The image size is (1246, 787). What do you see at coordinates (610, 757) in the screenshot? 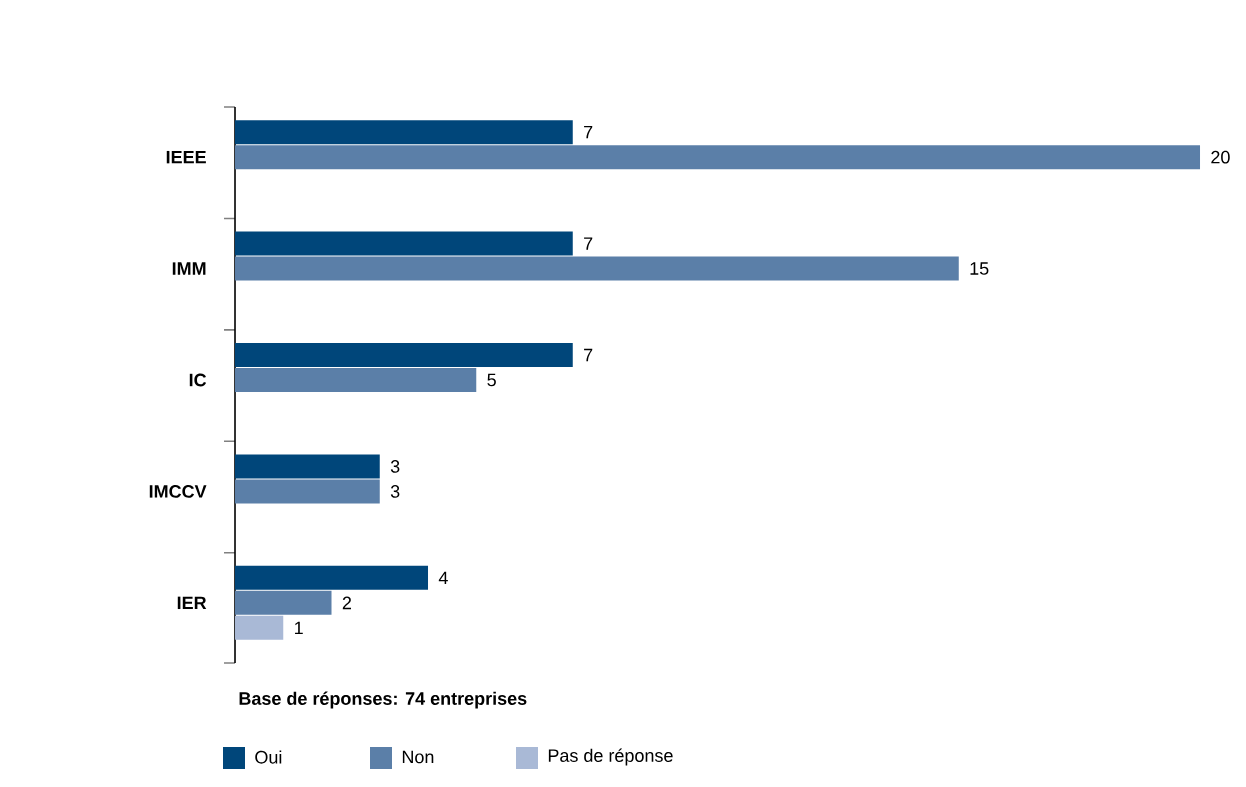
I see `legend-label: Pas de réponse` at bounding box center [610, 757].